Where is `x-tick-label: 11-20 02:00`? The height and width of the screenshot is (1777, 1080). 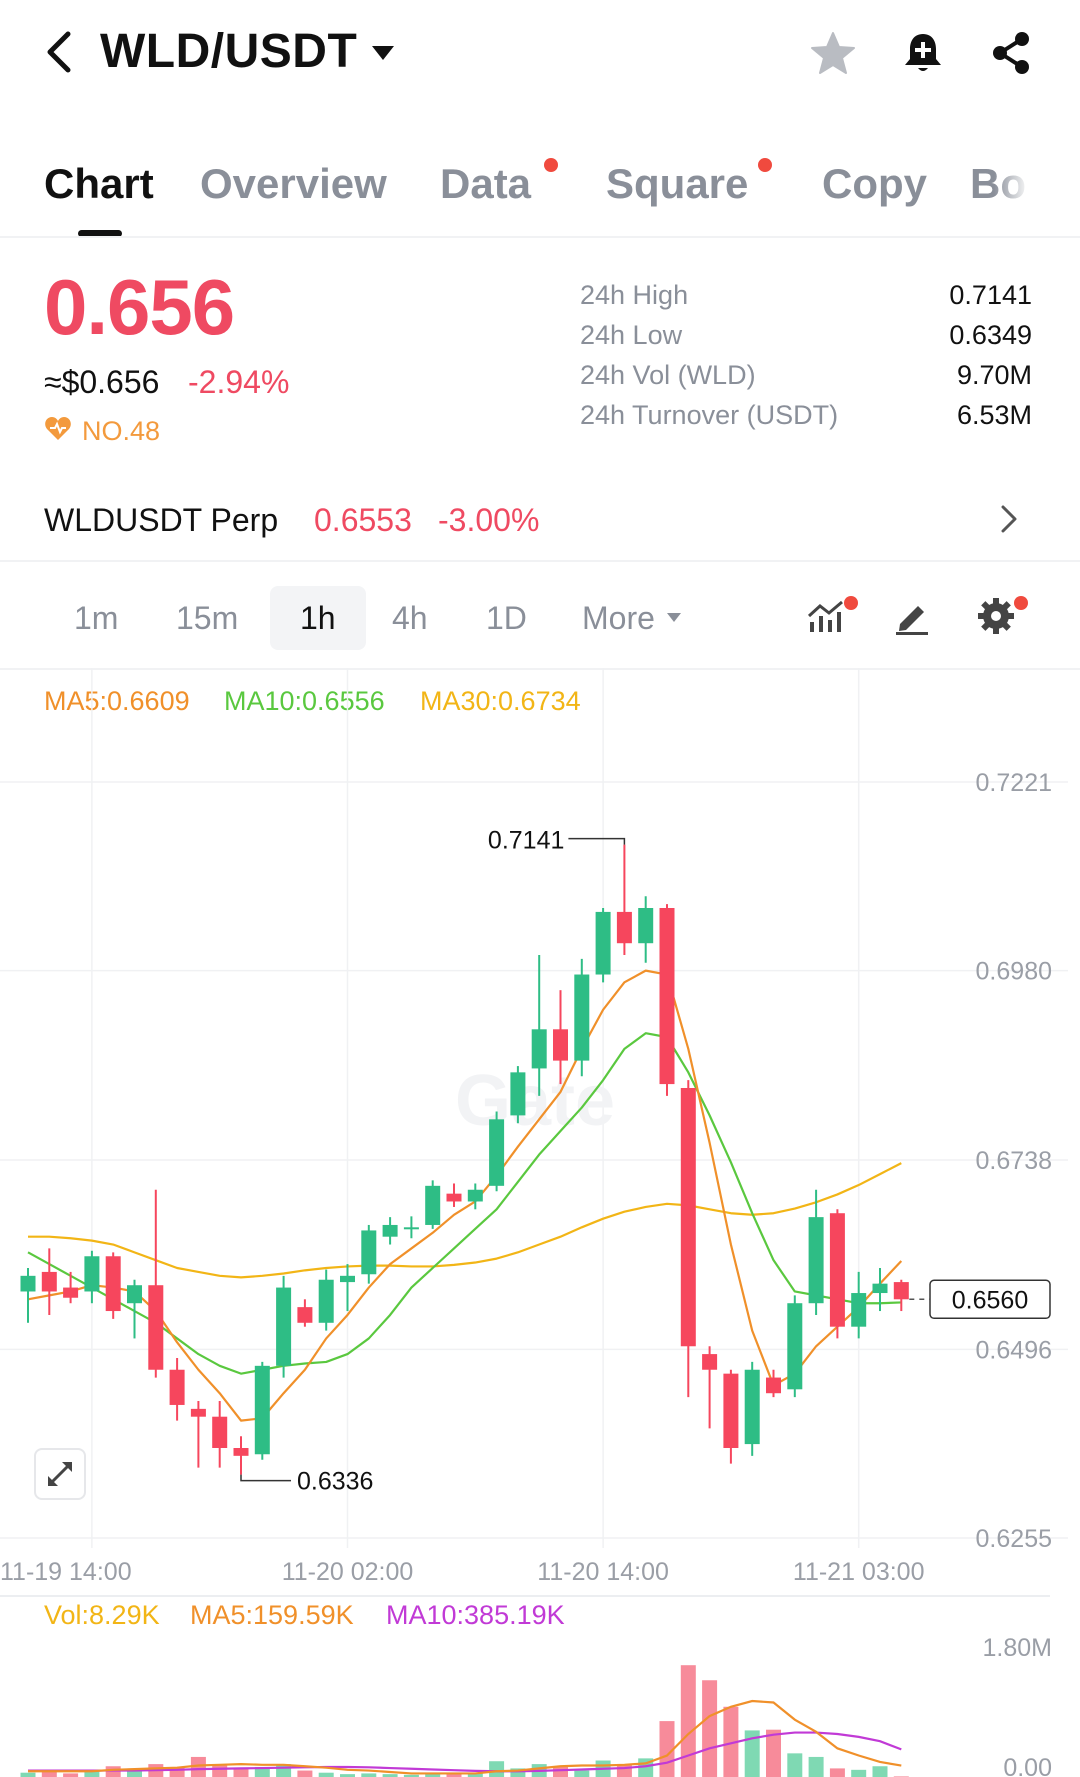
x-tick-label: 11-20 02:00 is located at coordinates (348, 1572).